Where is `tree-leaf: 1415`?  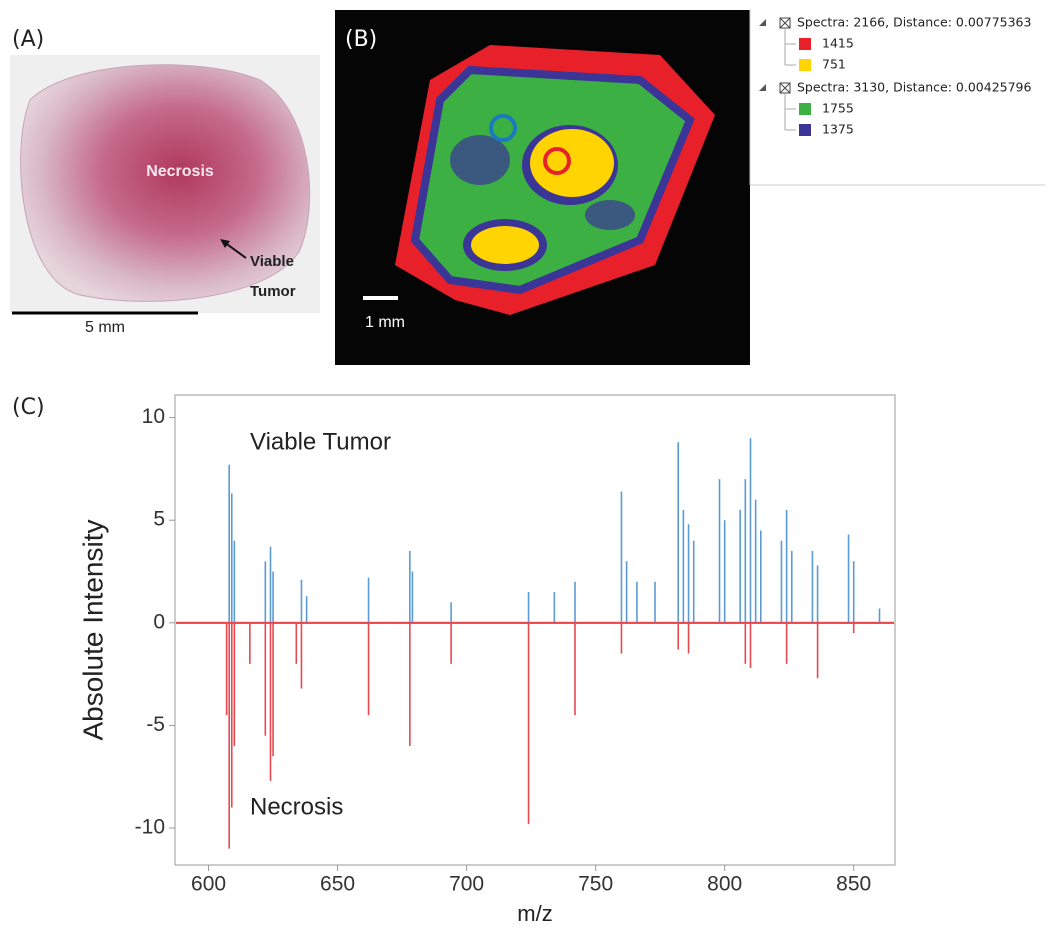
tree-leaf: 1415 is located at coordinates (838, 43).